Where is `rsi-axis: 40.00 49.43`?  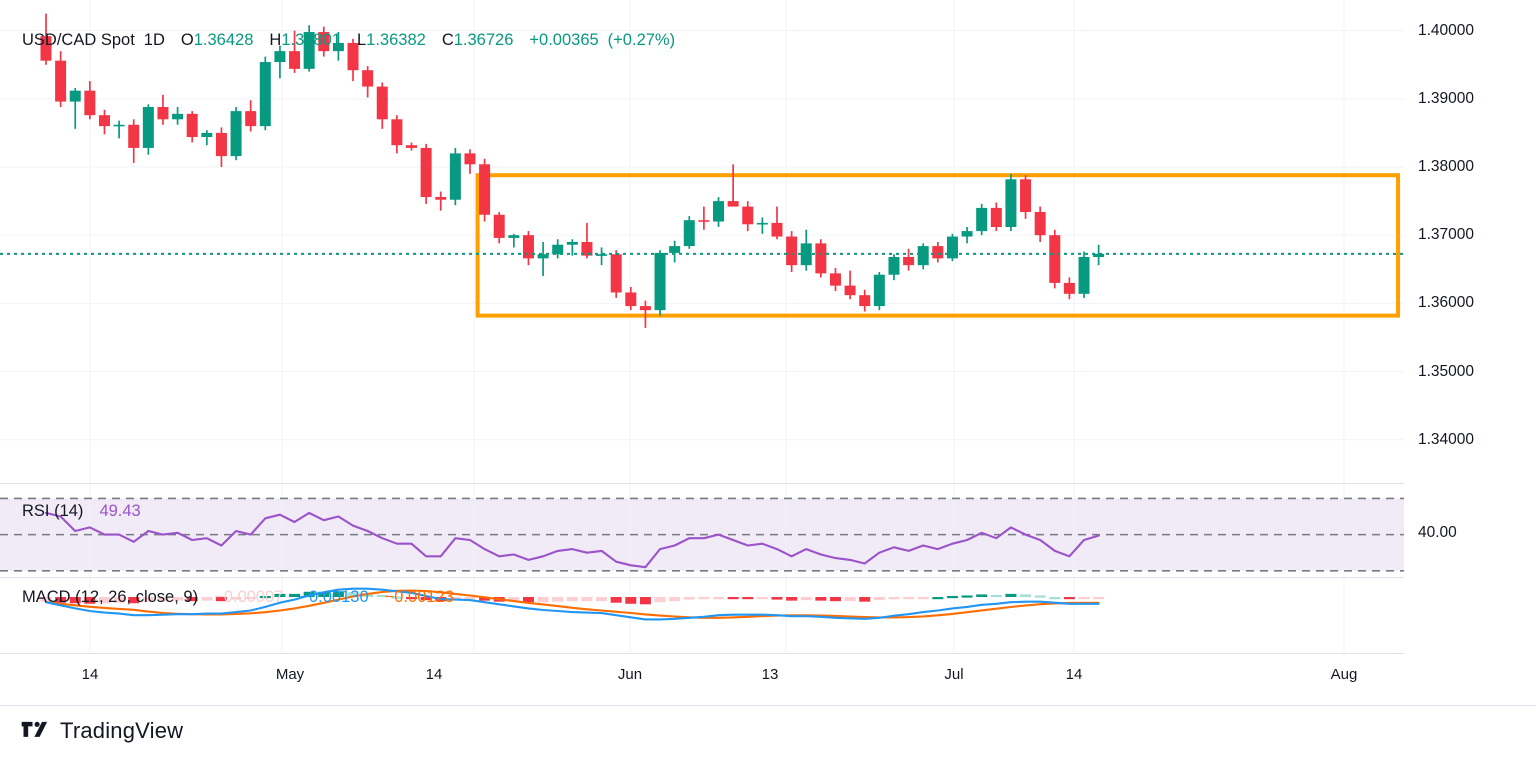
rsi-axis: 40.00 49.43 is located at coordinates (1470, 531).